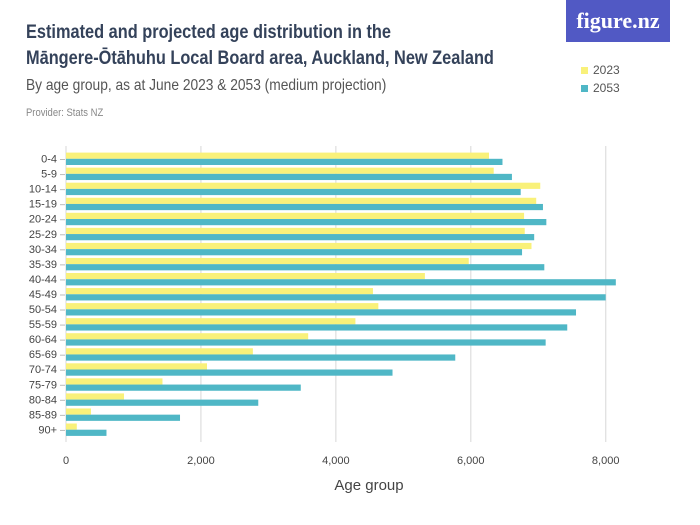 The height and width of the screenshot is (525, 700). Describe the element at coordinates (43, 400) in the screenshot. I see `y-tick-label: 80-84` at that location.